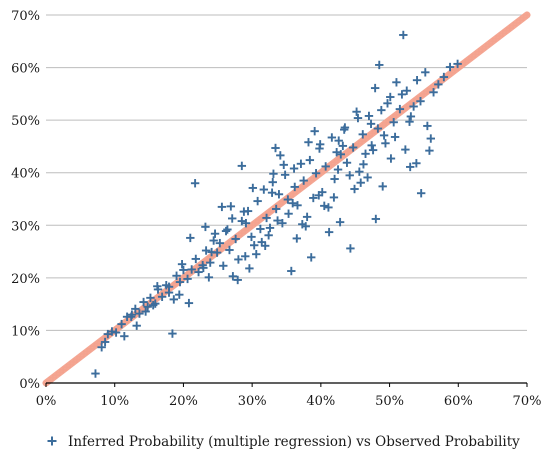 Image resolution: width=550 pixels, height=455 pixels. Describe the element at coordinates (252, 401) in the screenshot. I see `x-tick-label: 30%` at that location.